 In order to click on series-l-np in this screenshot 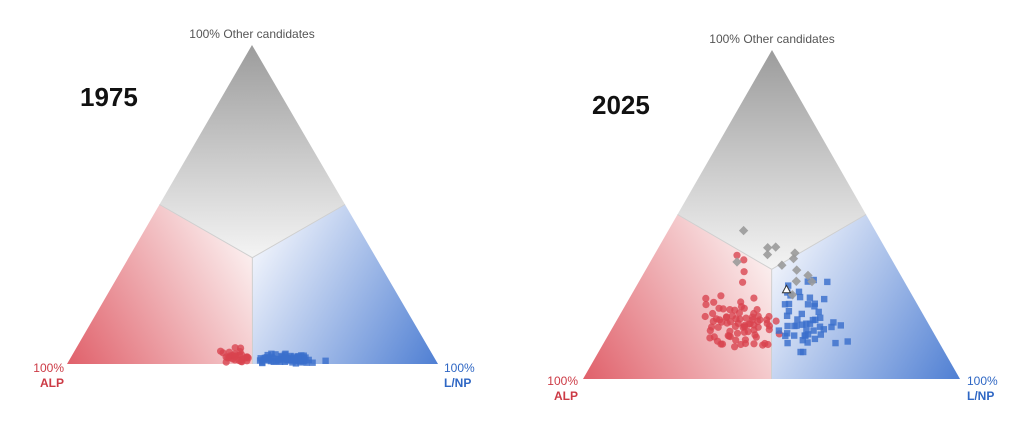, I will do `click(813, 316)`.